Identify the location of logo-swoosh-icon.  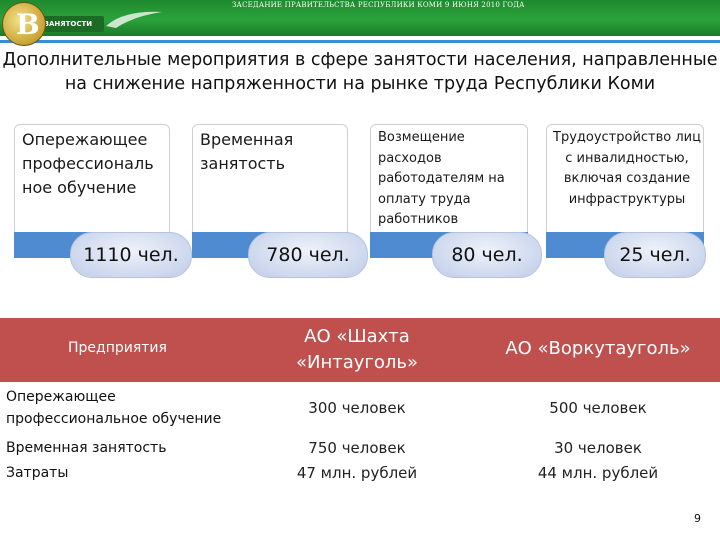
(134, 19).